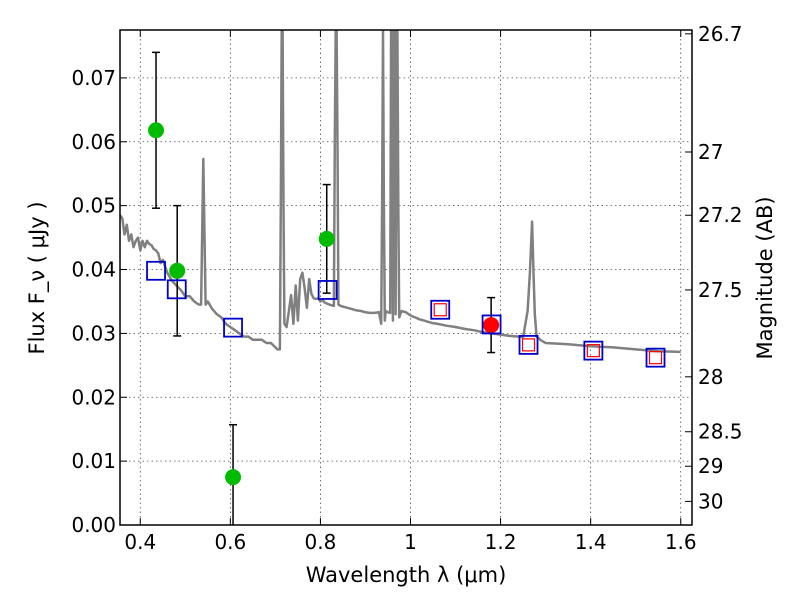 The width and height of the screenshot is (800, 600). What do you see at coordinates (720, 215) in the screenshot?
I see `y2-tick-label: 27.2` at bounding box center [720, 215].